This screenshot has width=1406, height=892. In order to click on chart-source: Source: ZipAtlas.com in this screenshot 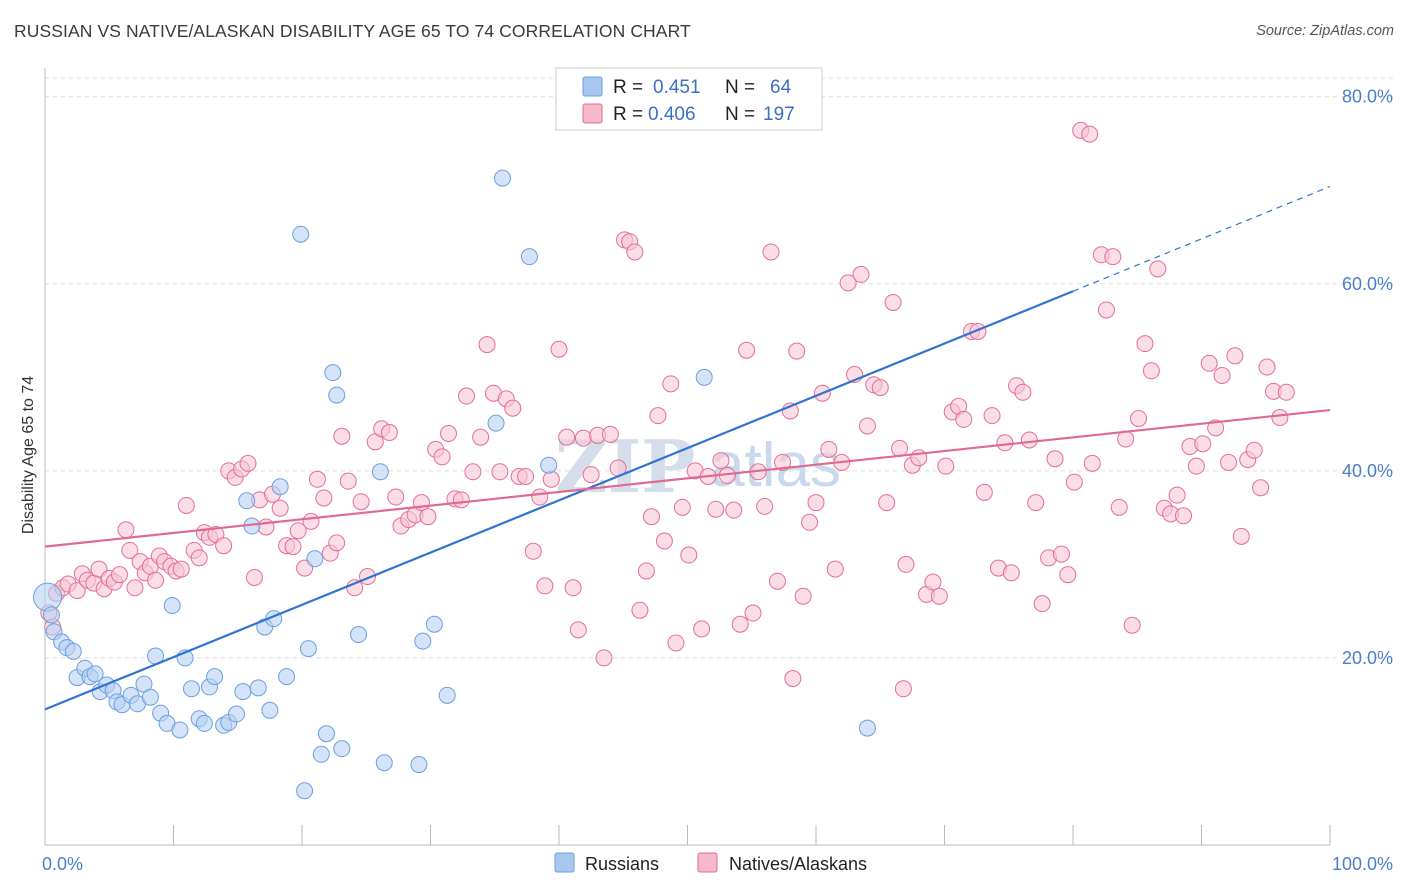, I will do `click(1325, 31)`.